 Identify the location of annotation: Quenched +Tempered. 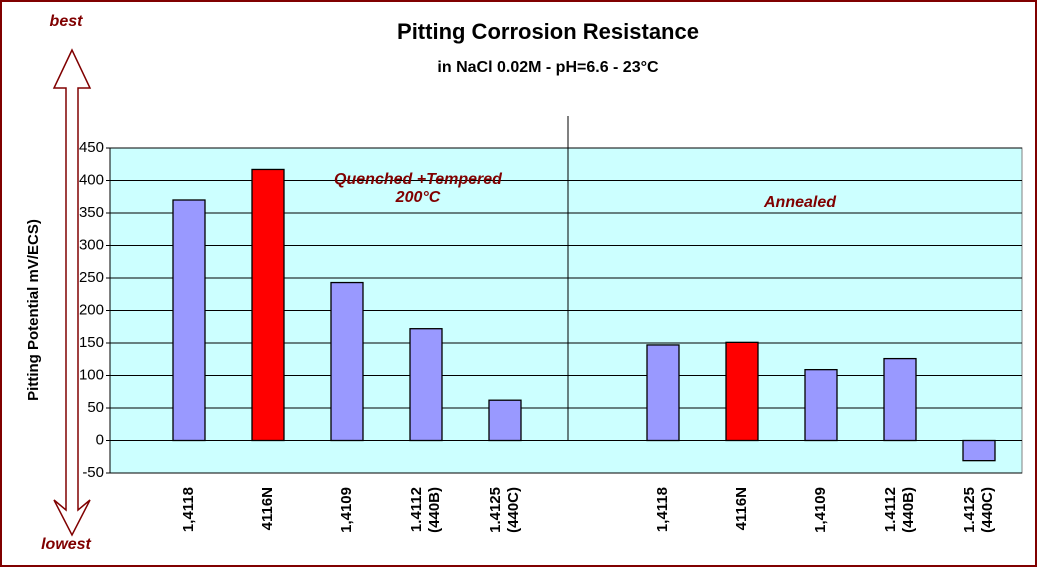
(418, 179).